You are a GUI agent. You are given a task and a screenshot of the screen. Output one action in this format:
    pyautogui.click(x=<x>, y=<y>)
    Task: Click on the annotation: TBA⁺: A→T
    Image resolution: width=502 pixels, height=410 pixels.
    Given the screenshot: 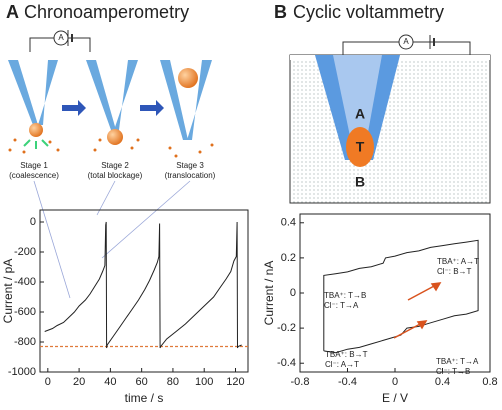 What is the action you would take?
    pyautogui.click(x=458, y=261)
    